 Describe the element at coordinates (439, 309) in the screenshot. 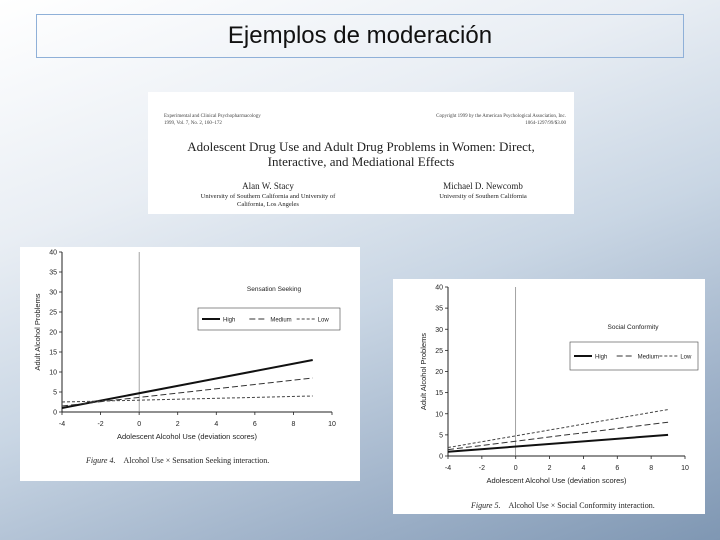

I see `fig5-y-tick-label: 35` at that location.